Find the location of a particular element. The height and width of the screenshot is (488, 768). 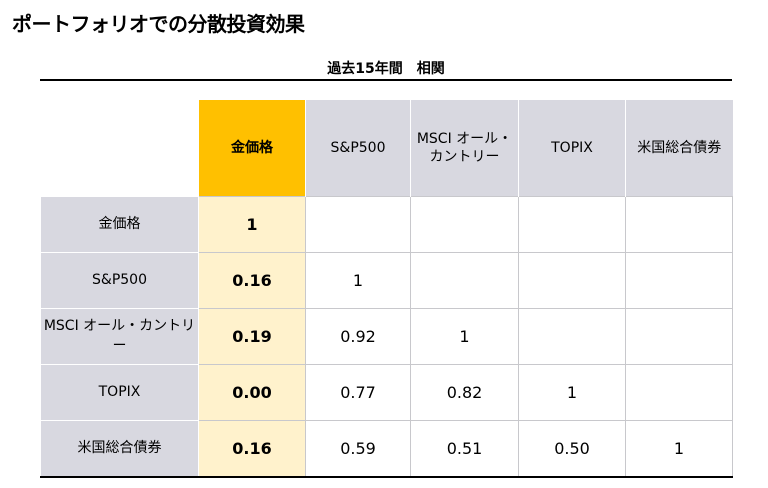

table-row: MSCI オール・カントリー 0.19 0.92 1 is located at coordinates (386, 336).